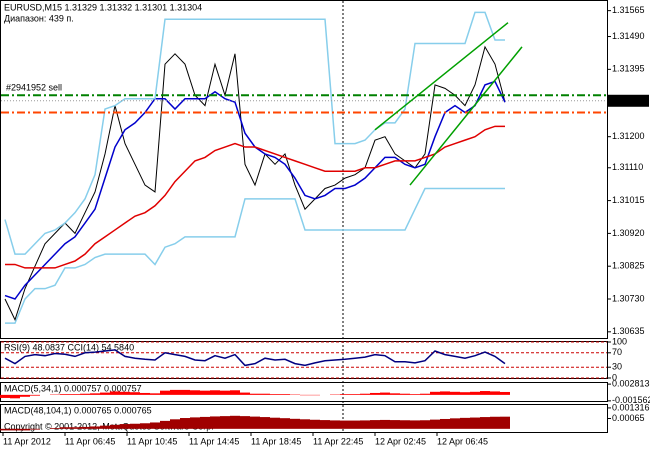 This screenshot has height=453, width=650. Describe the element at coordinates (78, 410) in the screenshot. I see `indicator-label: MACD(48,104,1) 0.000765 0.000765` at that location.